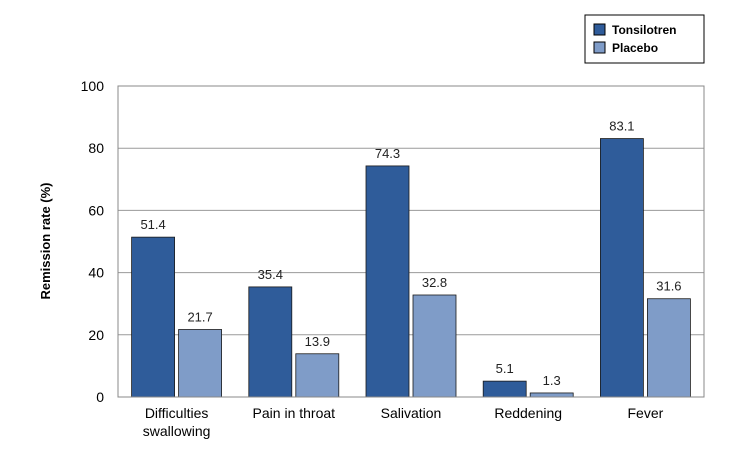 This screenshot has height=455, width=738. I want to click on y-tick-label: 60, so click(96, 210).